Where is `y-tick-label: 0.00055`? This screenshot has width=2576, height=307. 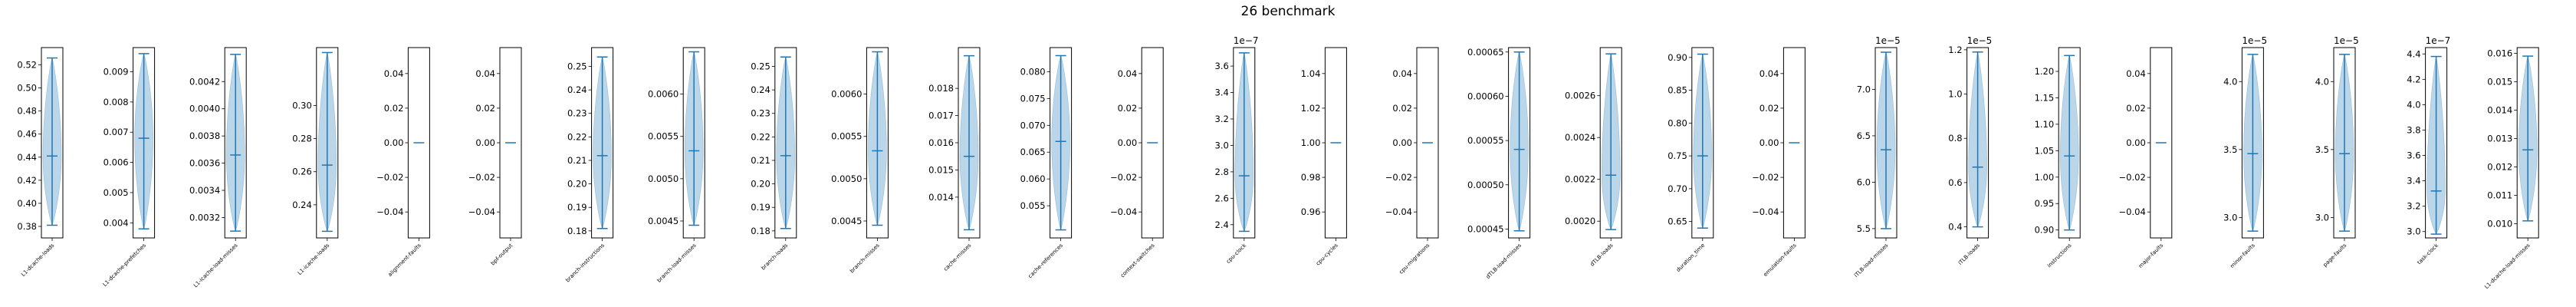
y-tick-label: 0.00055 is located at coordinates (1486, 140).